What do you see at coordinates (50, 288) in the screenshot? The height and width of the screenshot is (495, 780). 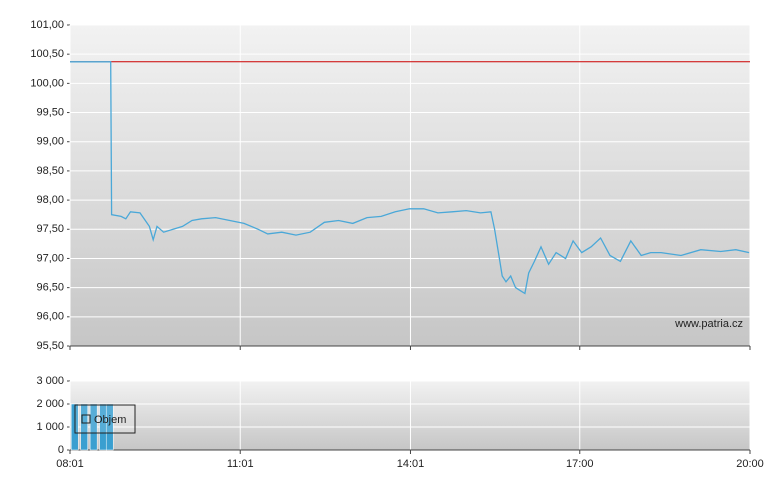 I see `y-tick-label: 96,50` at bounding box center [50, 288].